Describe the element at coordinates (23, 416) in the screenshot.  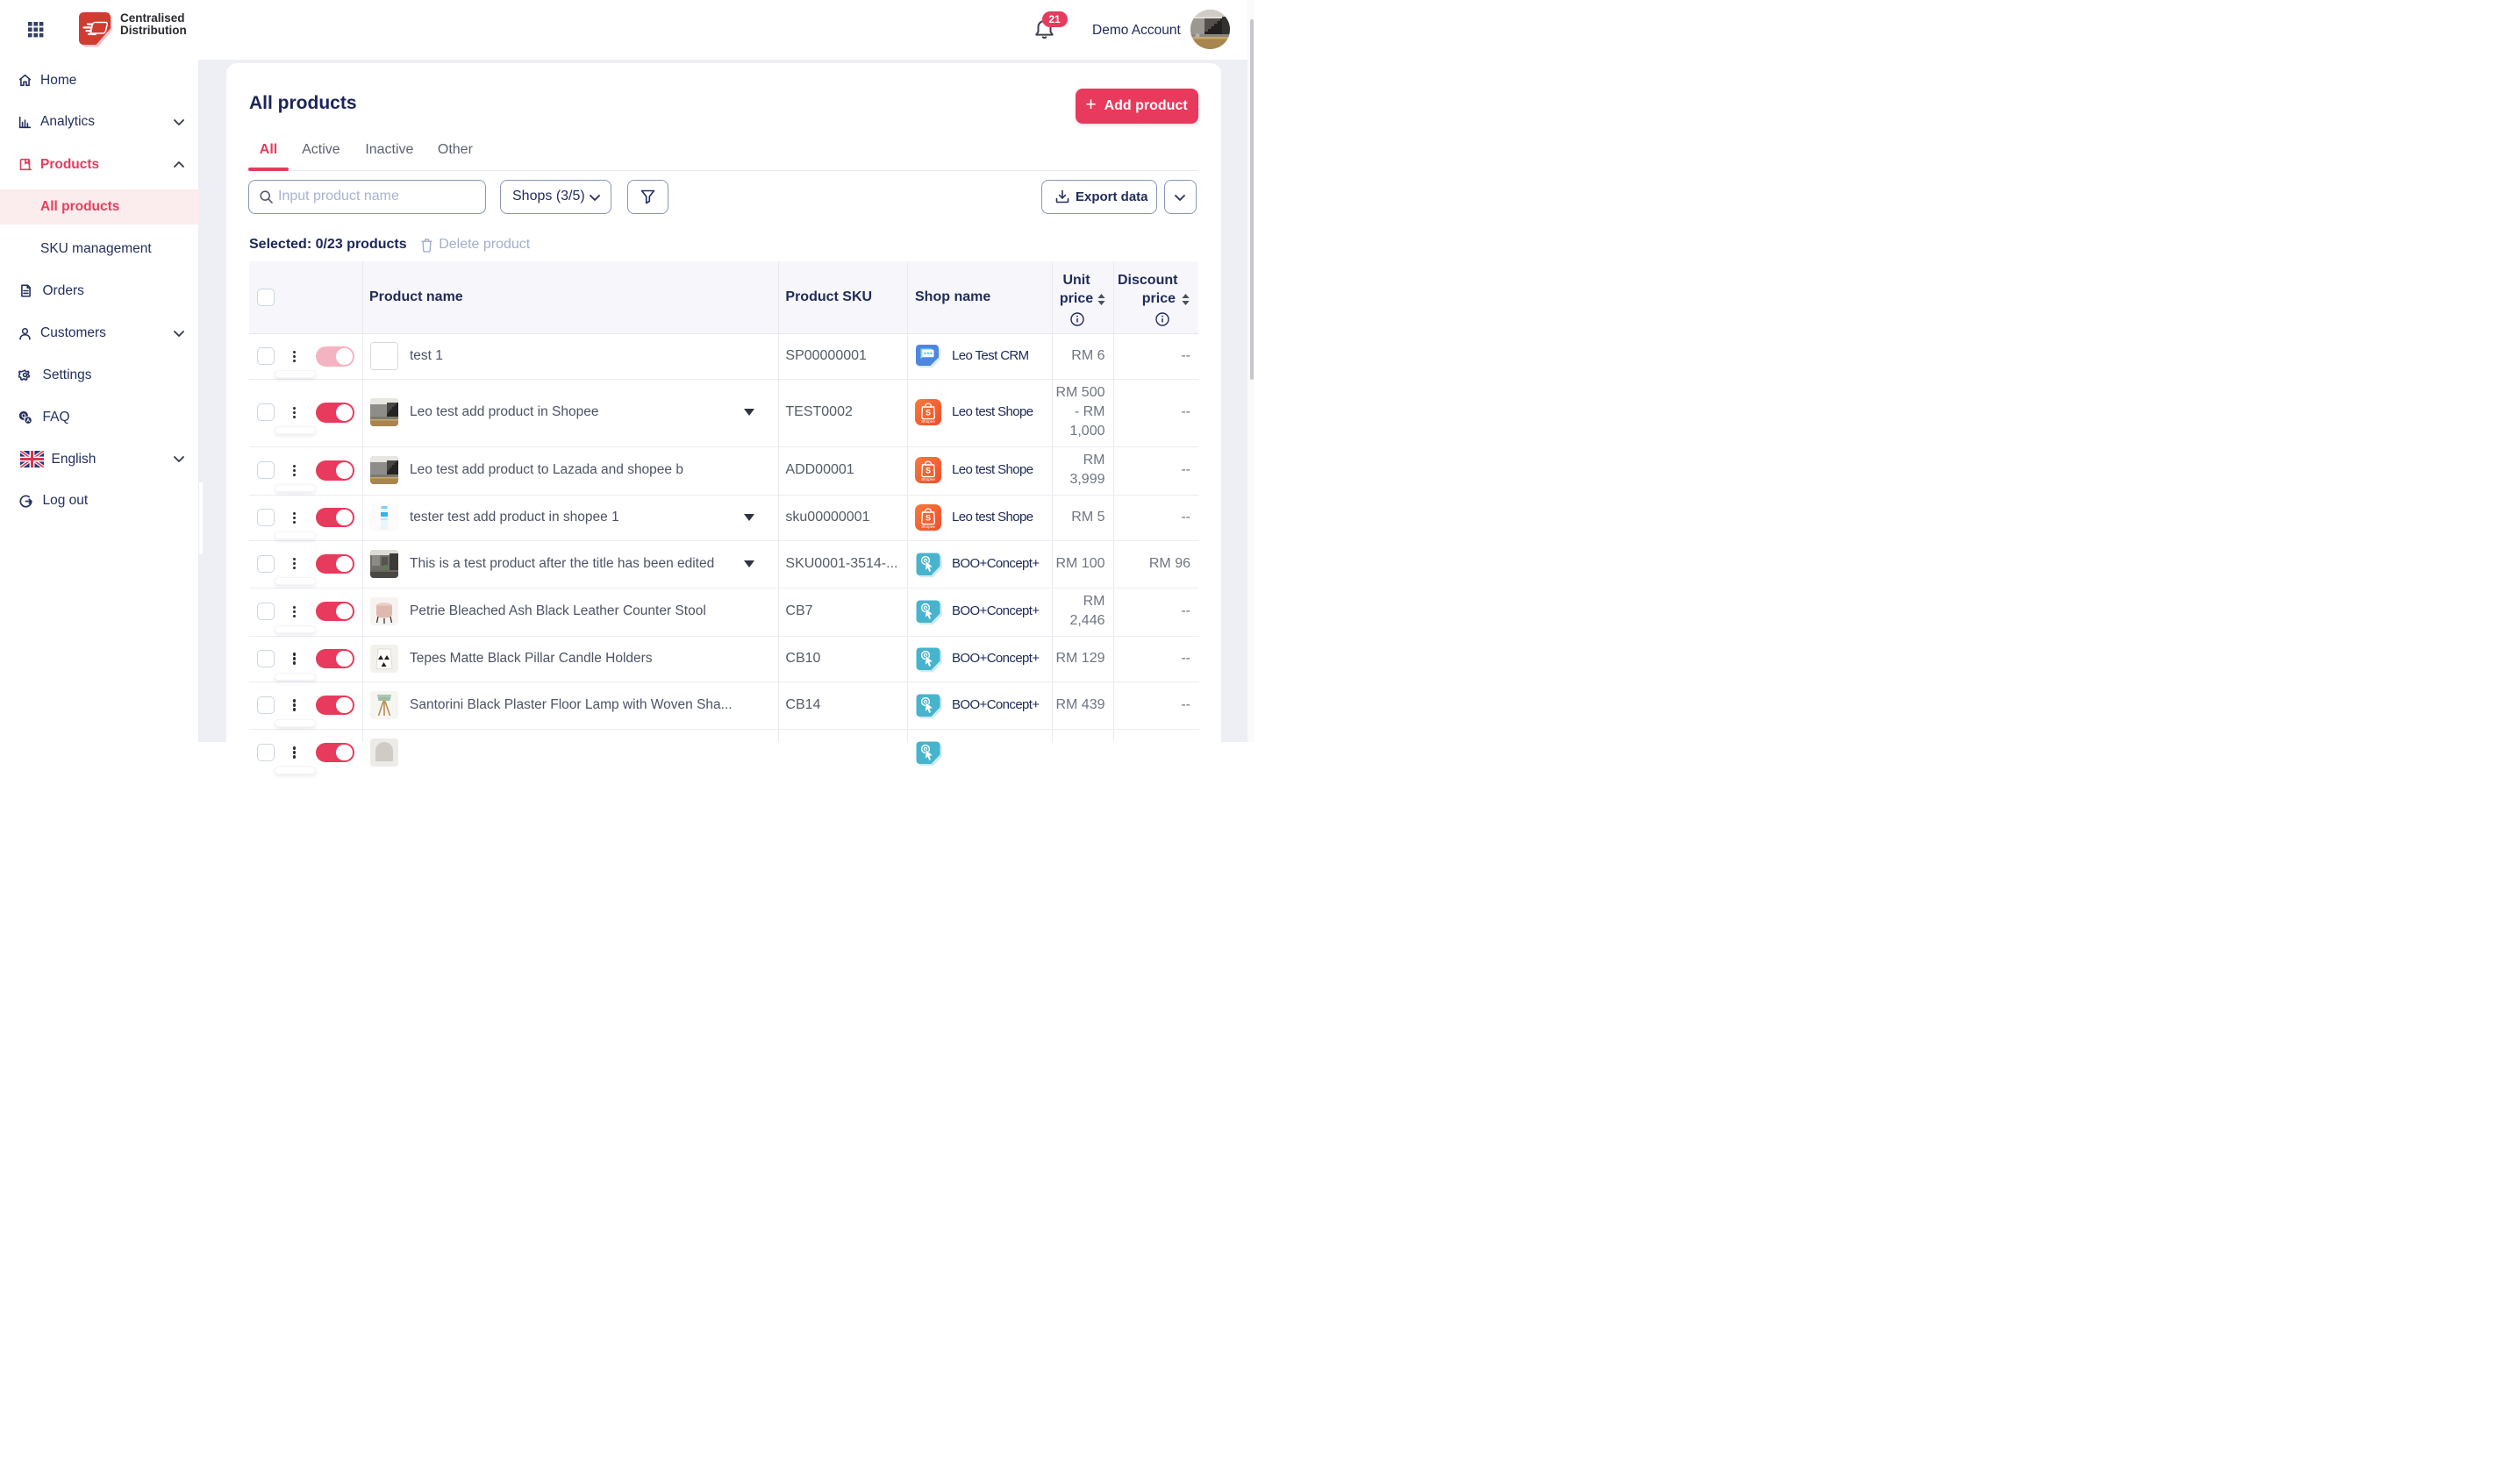
I see `svg-text: Q` at that location.